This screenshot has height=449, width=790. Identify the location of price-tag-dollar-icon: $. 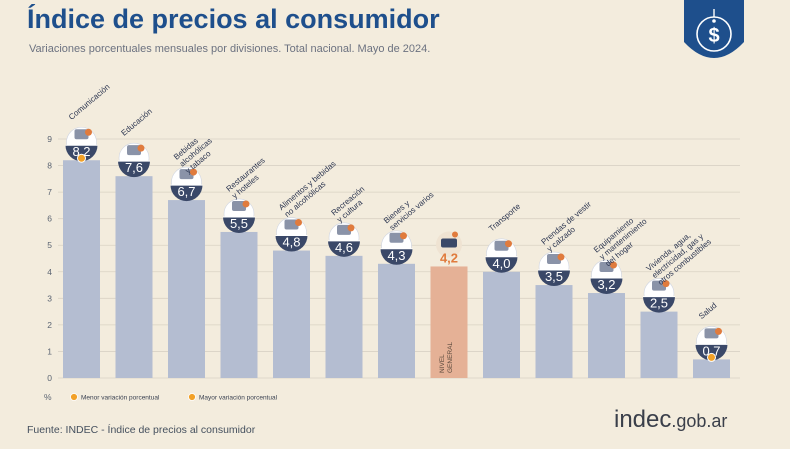
(714, 29).